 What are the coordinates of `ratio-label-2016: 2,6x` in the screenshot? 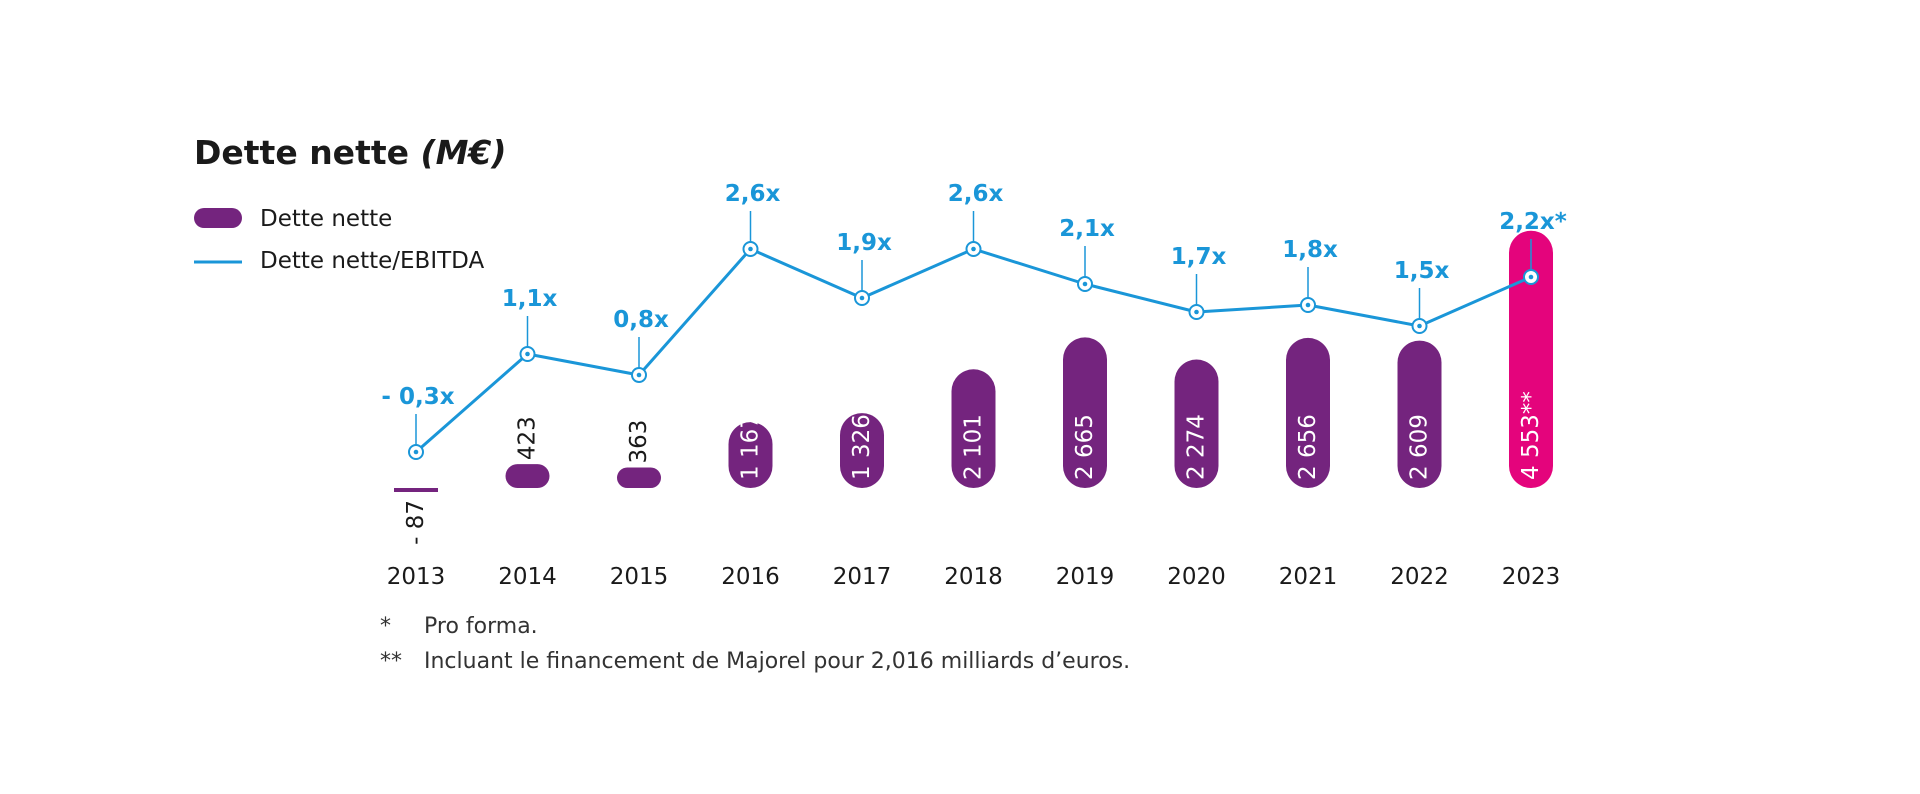 It's located at (753, 194).